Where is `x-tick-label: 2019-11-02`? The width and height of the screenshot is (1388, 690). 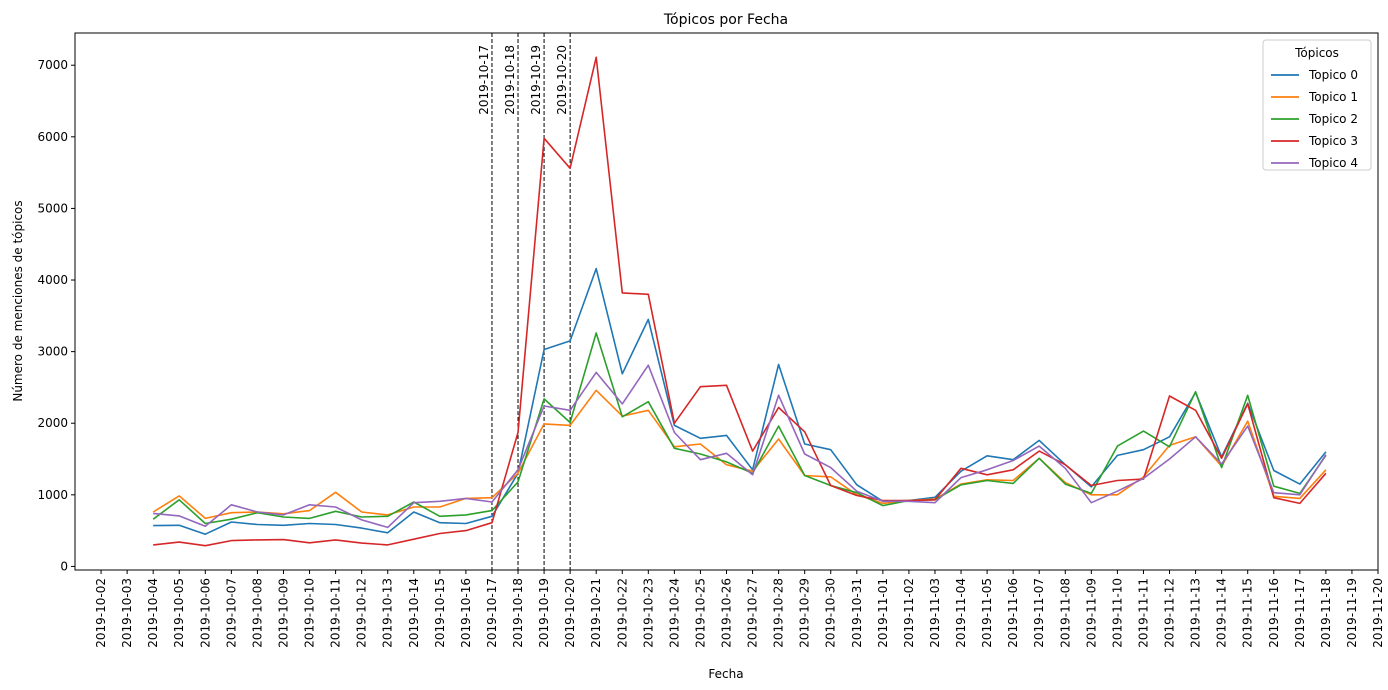
x-tick-label: 2019-11-02 is located at coordinates (909, 613).